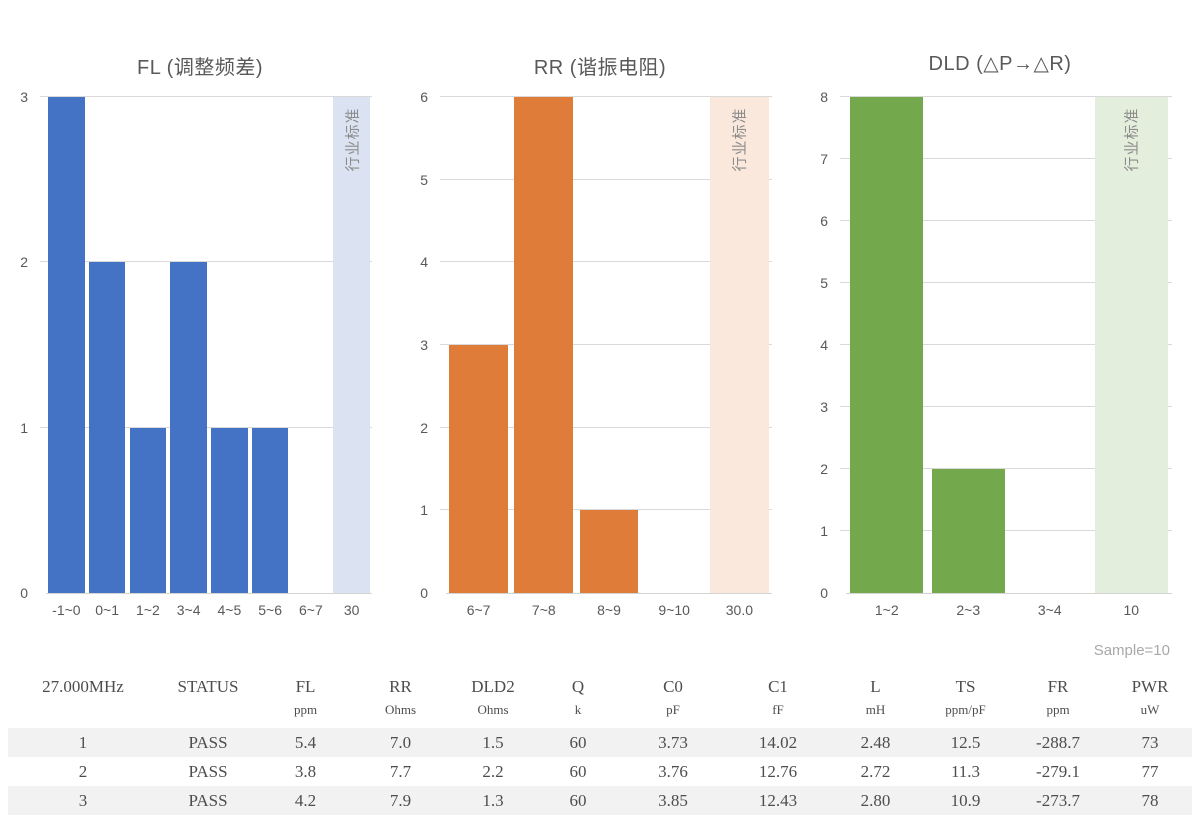 This screenshot has width=1200, height=819. Describe the element at coordinates (1150, 686) in the screenshot. I see `column-header: PWR` at that location.